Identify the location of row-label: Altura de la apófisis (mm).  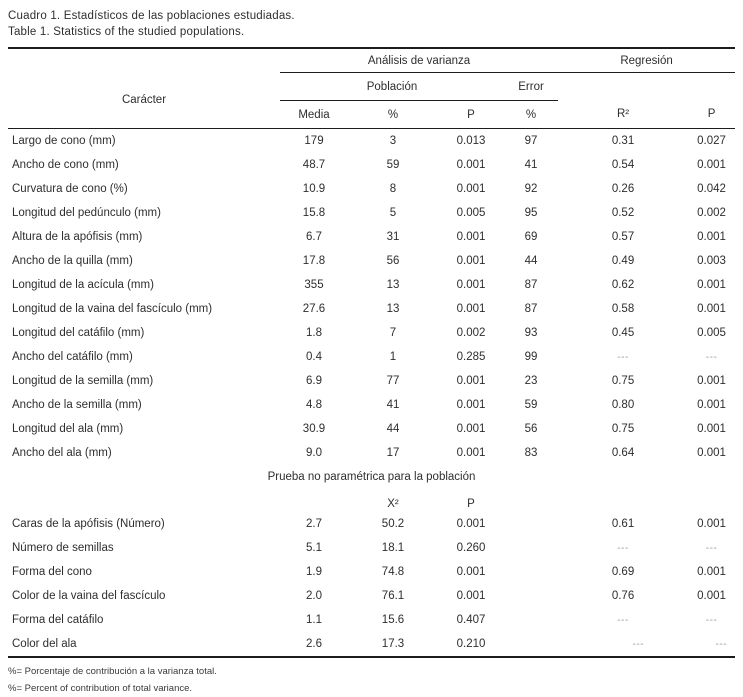
(77, 237).